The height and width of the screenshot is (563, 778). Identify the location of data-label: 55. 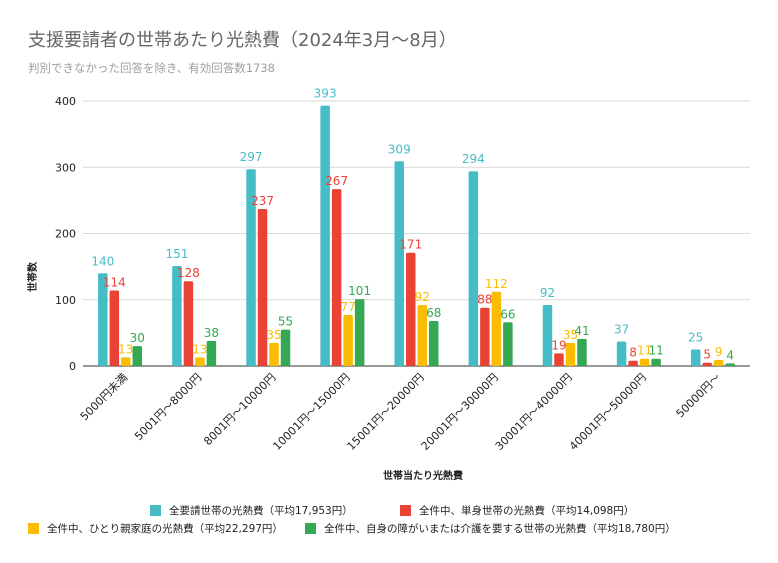
(285, 322).